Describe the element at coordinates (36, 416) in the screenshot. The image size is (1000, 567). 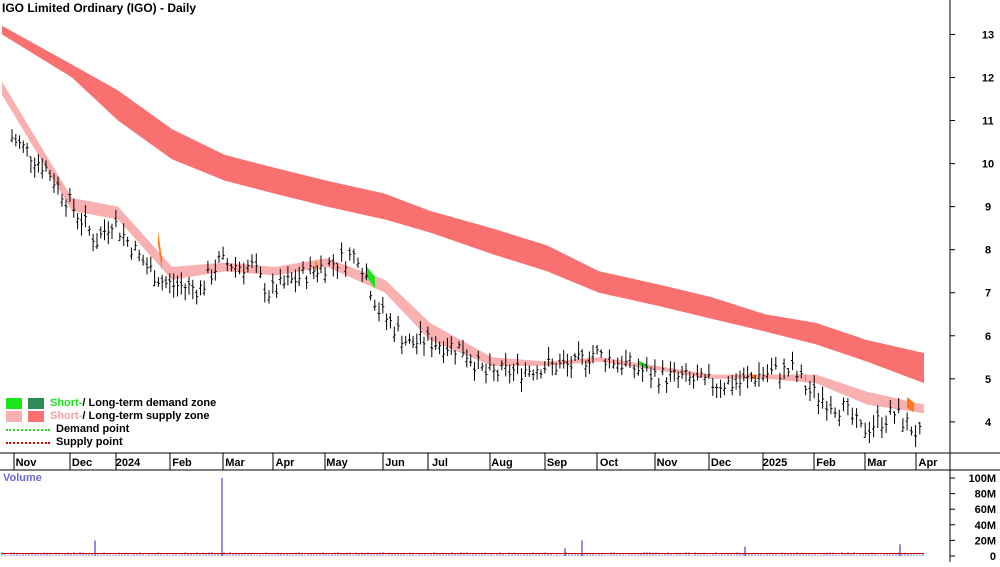
I see `long-supply-swatch` at that location.